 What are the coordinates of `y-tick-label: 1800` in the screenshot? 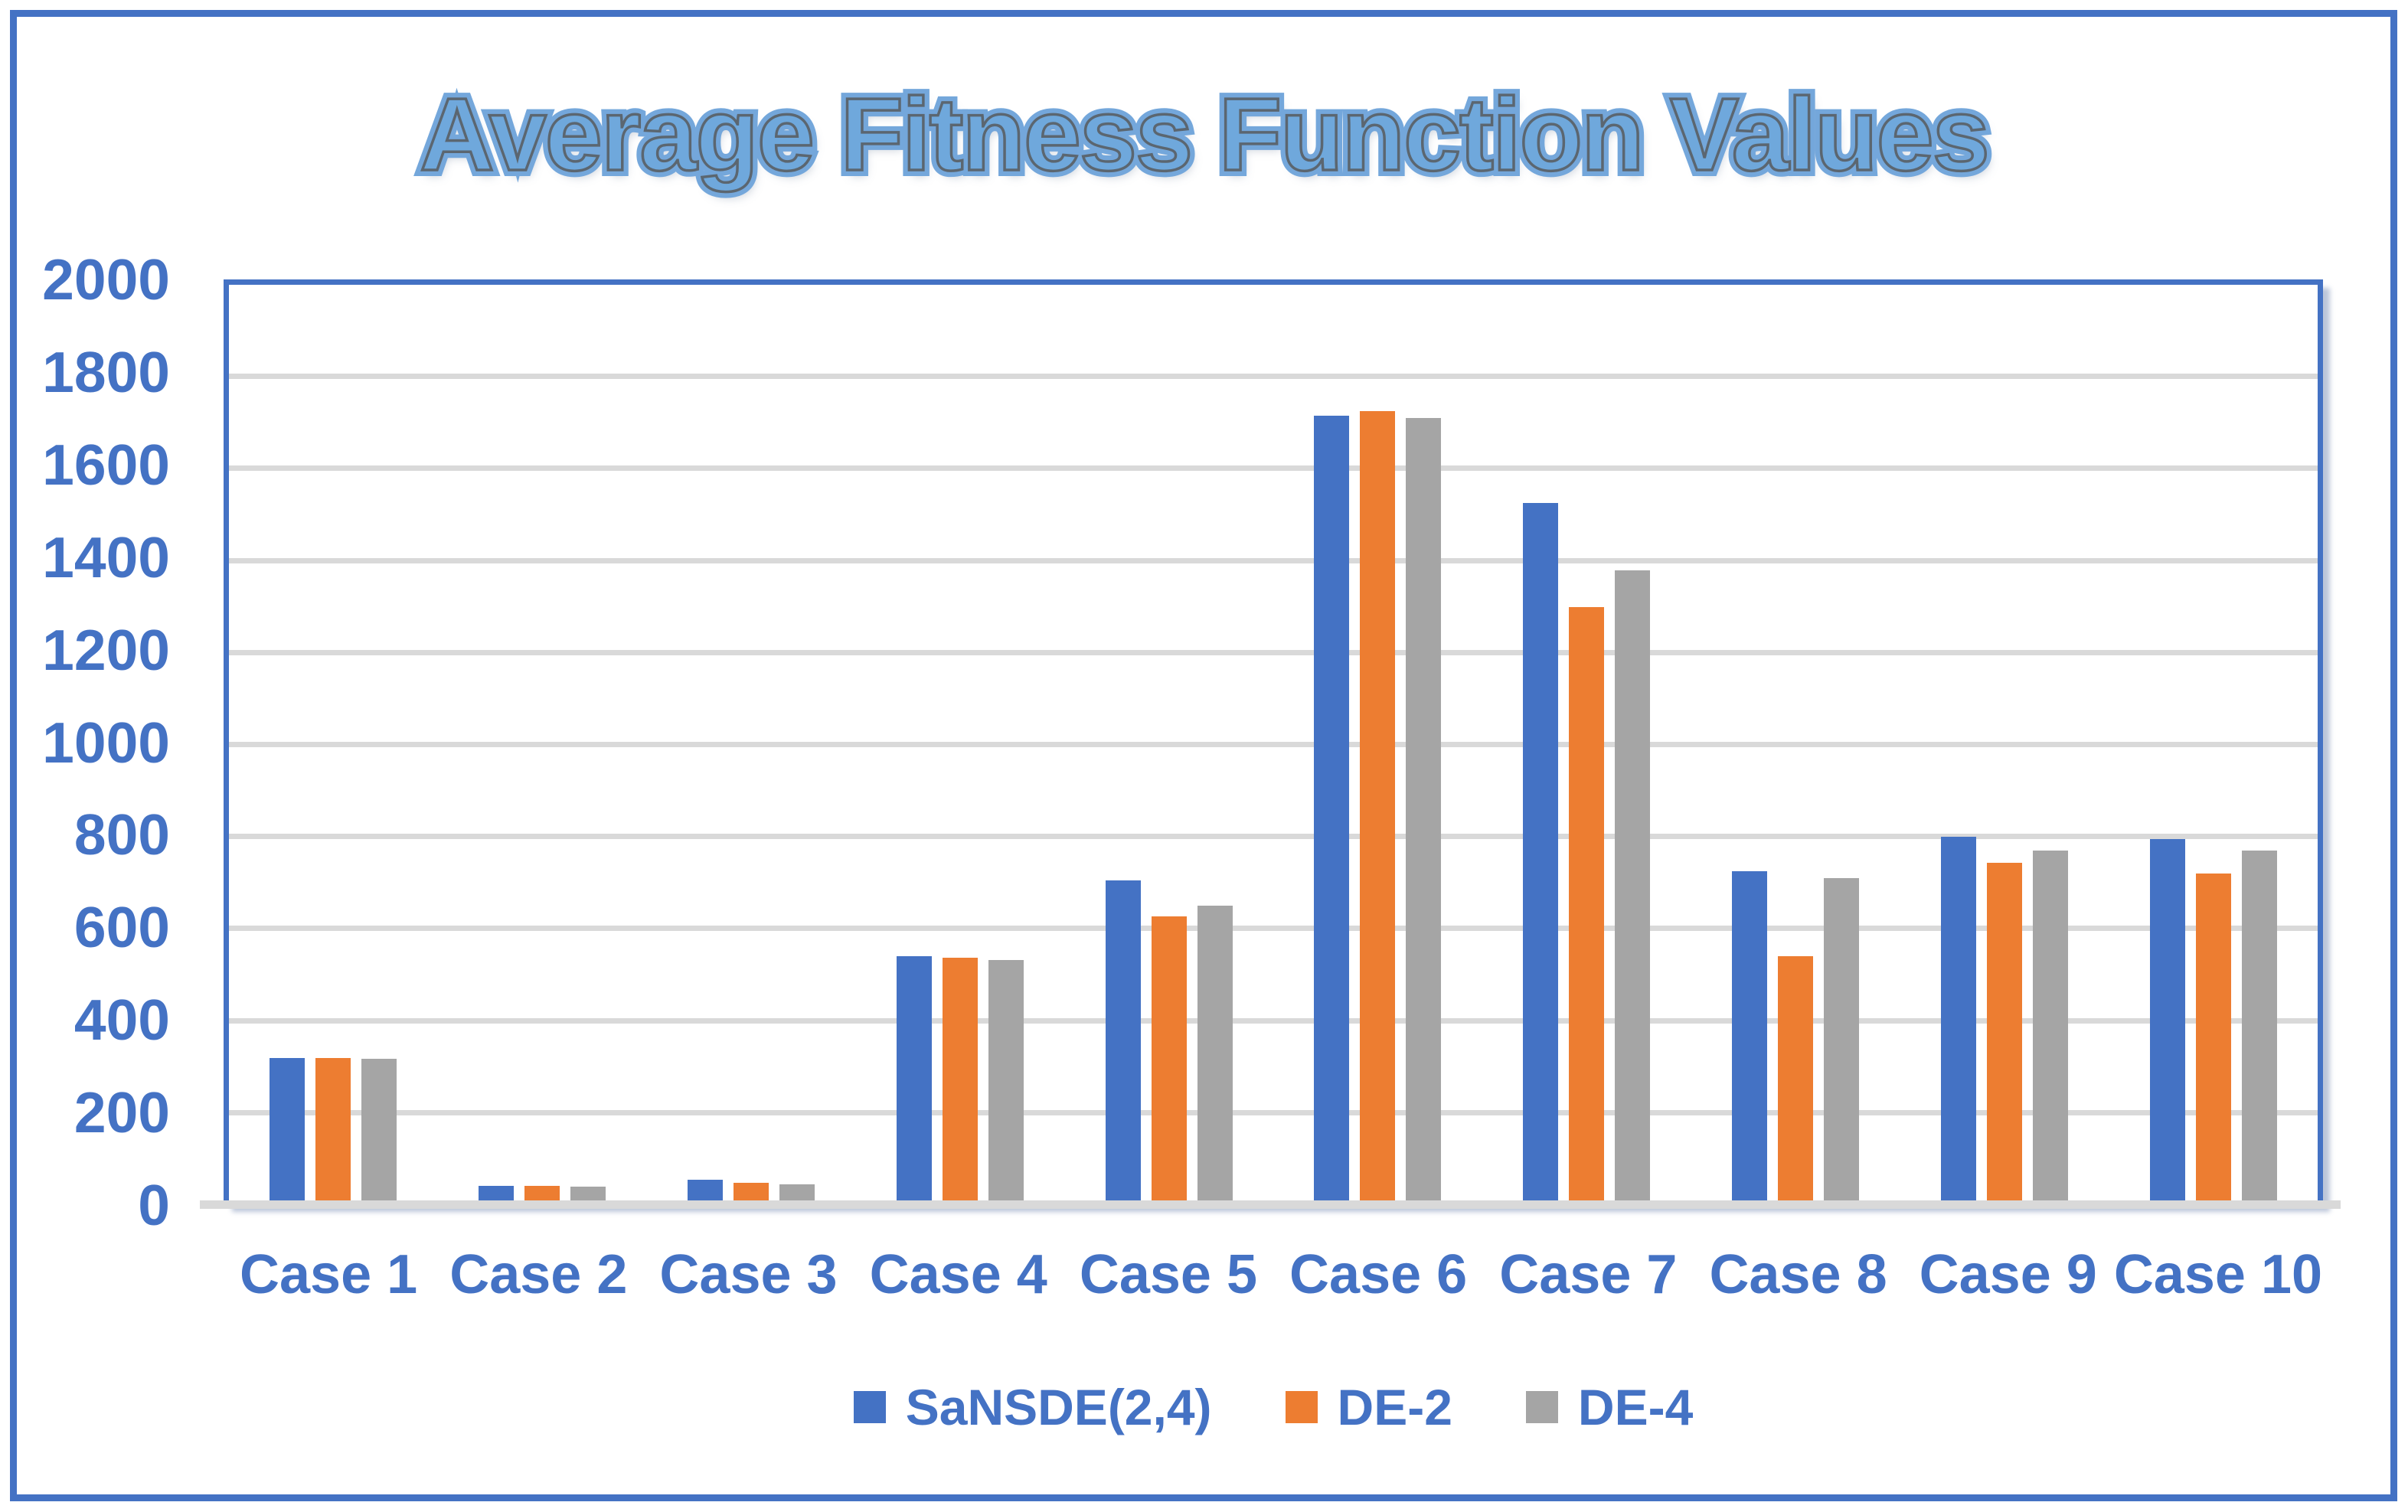 It's located at (106, 371).